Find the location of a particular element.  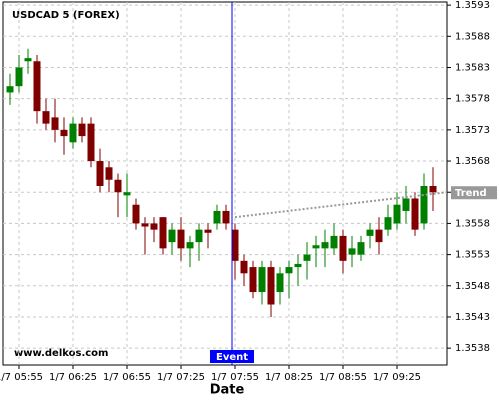

x-tick-label: 1/7 08:25 is located at coordinates (289, 377).